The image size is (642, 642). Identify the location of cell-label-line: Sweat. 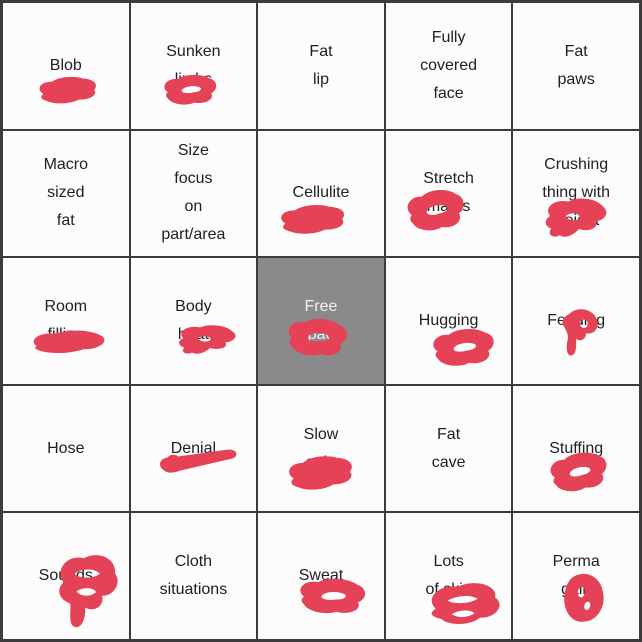
(321, 576).